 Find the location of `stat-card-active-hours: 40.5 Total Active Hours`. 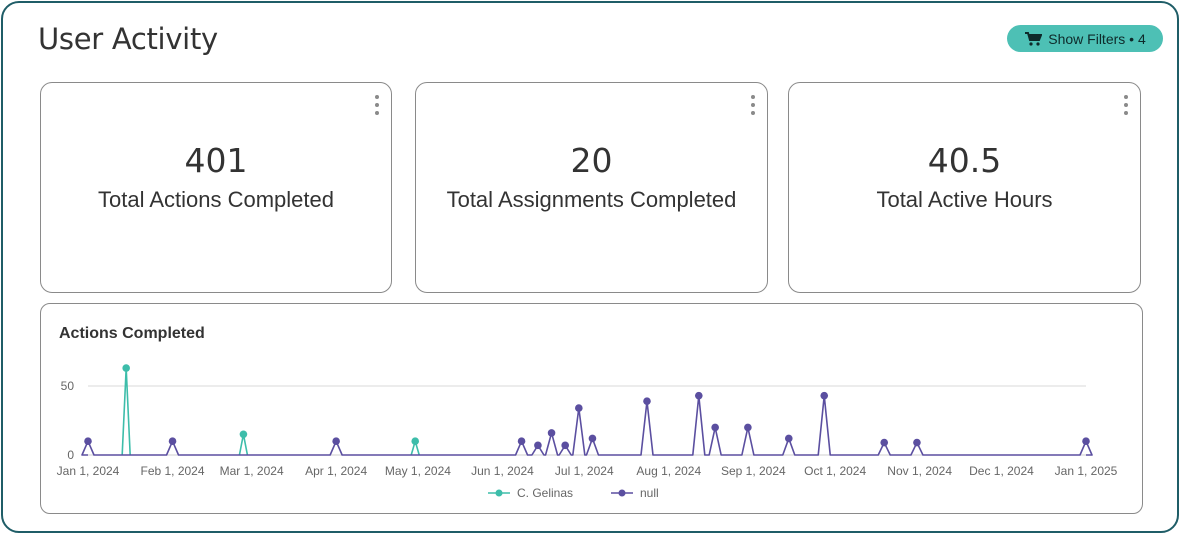

stat-card-active-hours: 40.5 Total Active Hours is located at coordinates (964, 187).